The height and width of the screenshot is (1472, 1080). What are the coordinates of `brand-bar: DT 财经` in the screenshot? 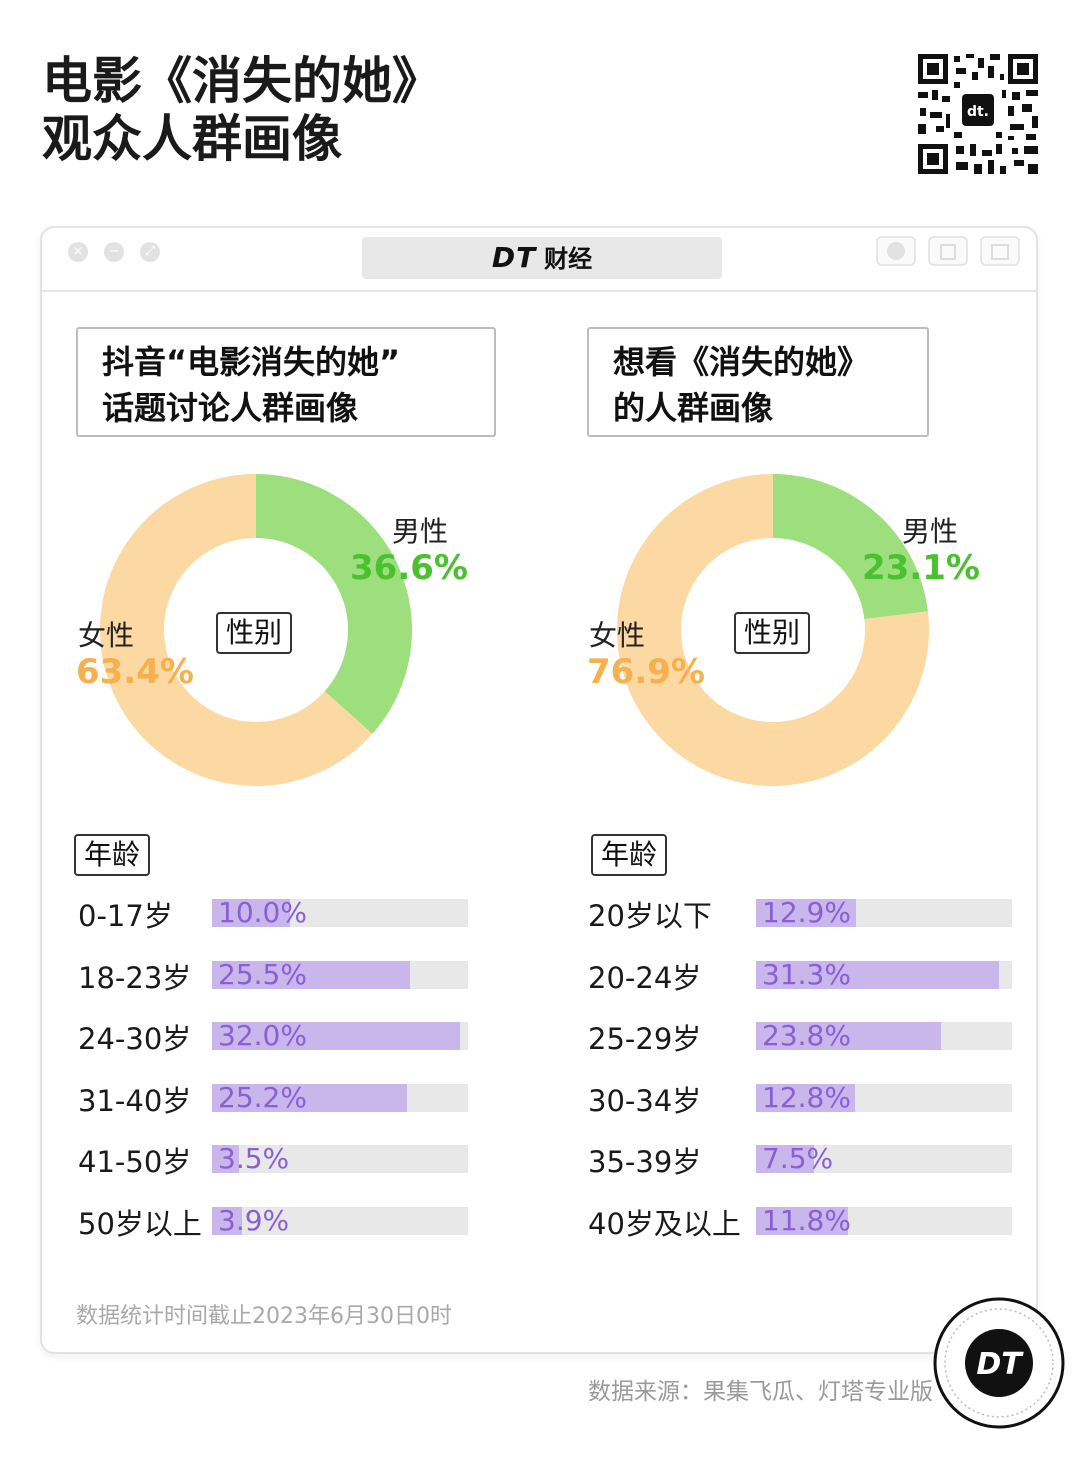 It's located at (542, 258).